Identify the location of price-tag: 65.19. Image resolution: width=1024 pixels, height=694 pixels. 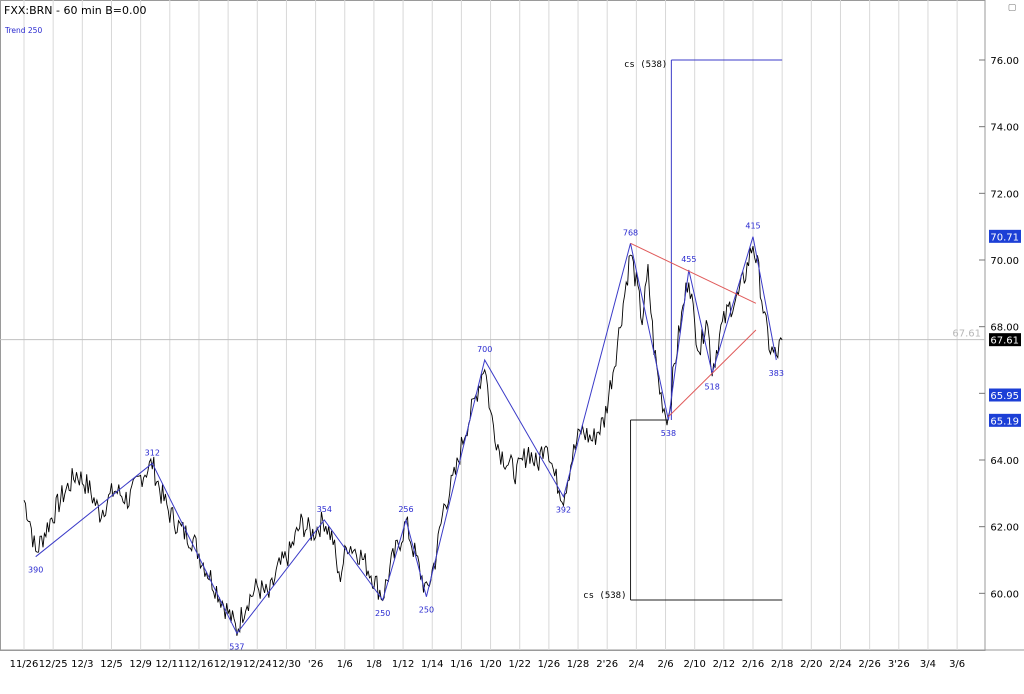
(1005, 420).